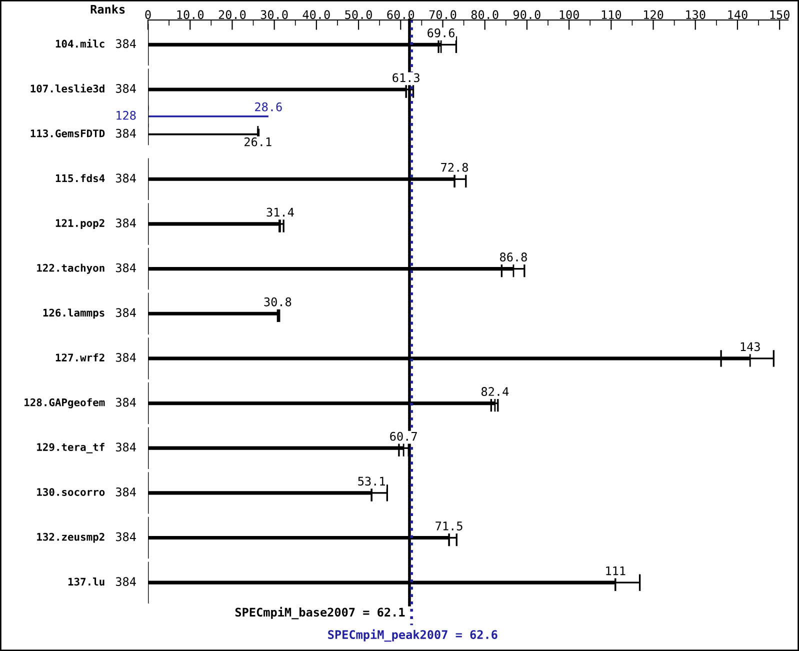 The width and height of the screenshot is (799, 651). I want to click on ref-line-label: SPECmpiM_peak2007 = 62.6, so click(413, 635).